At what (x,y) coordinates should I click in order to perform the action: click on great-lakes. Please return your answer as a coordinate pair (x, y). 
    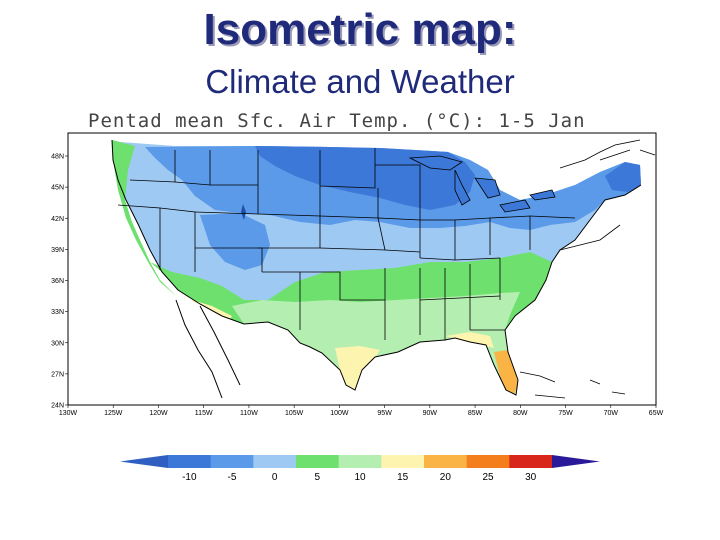
    Looking at the image, I should click on (482, 184).